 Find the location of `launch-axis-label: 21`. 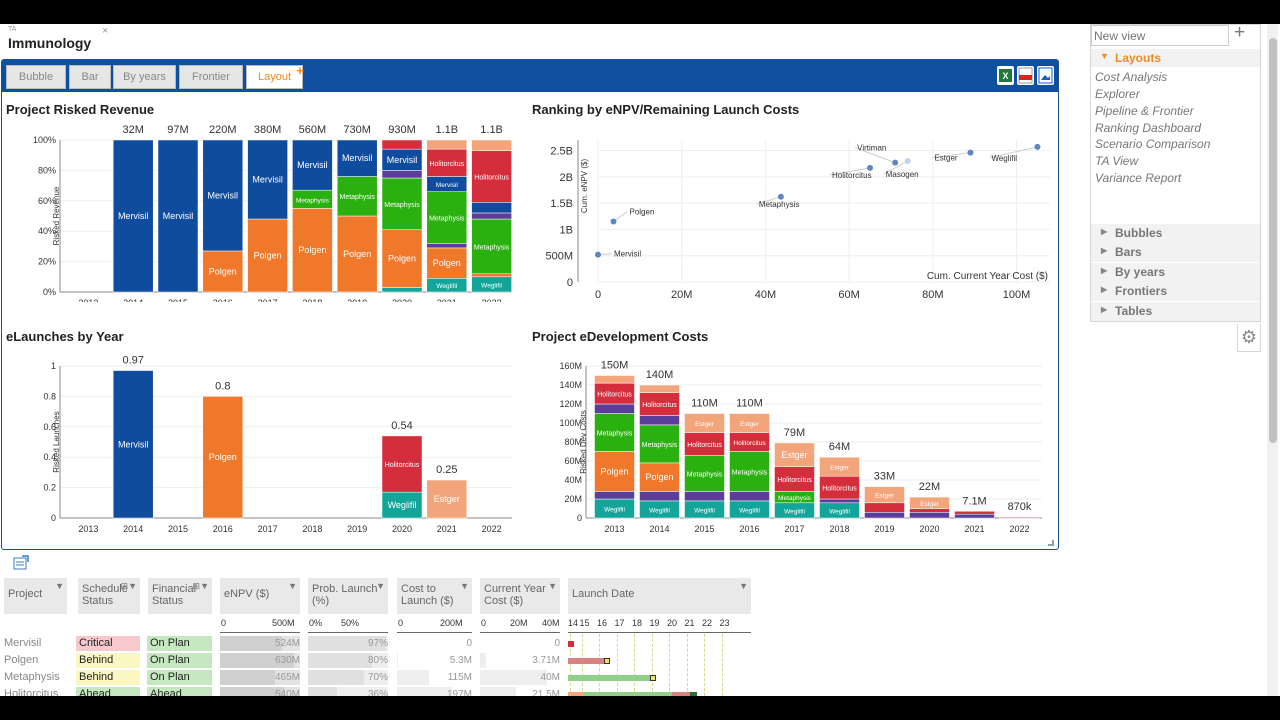

launch-axis-label: 21 is located at coordinates (689, 623).